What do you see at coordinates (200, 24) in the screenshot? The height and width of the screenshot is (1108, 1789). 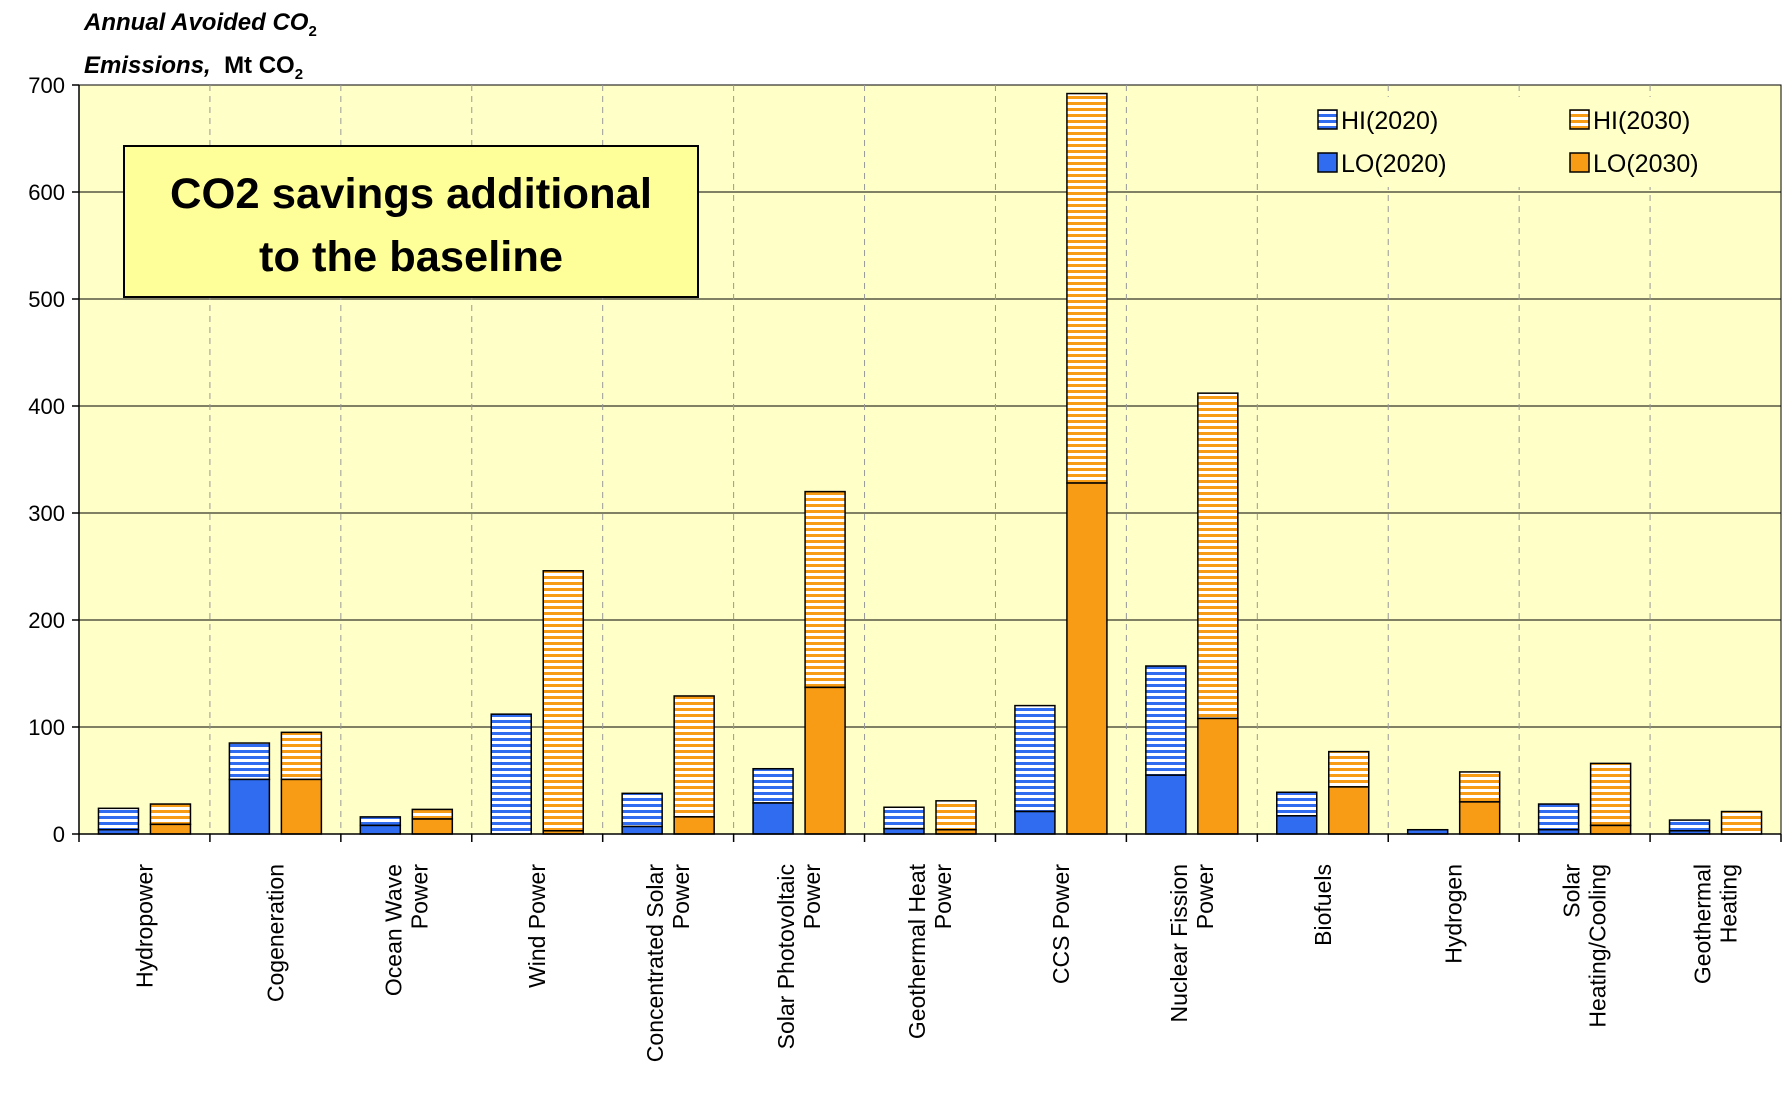 I see `y-axis-title-line1: Annual Avoided CO2` at bounding box center [200, 24].